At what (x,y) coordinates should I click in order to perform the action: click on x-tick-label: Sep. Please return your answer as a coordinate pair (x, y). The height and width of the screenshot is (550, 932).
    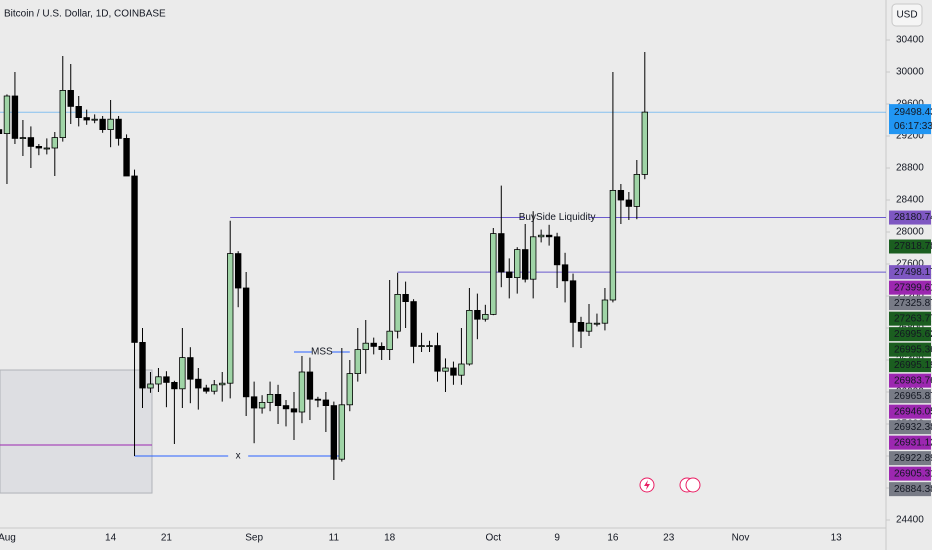
    Looking at the image, I should click on (254, 538).